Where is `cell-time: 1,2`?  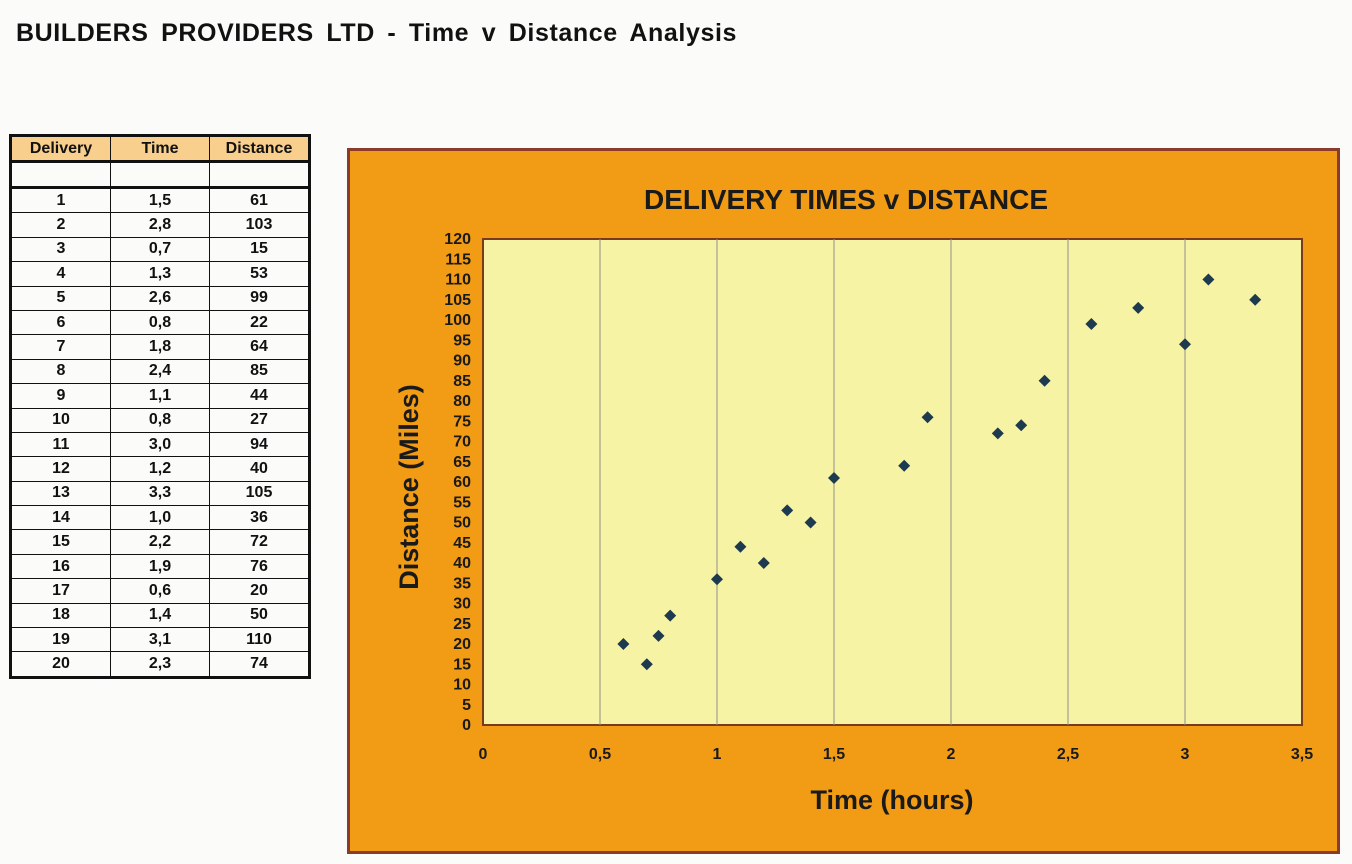
cell-time: 1,2 is located at coordinates (160, 469).